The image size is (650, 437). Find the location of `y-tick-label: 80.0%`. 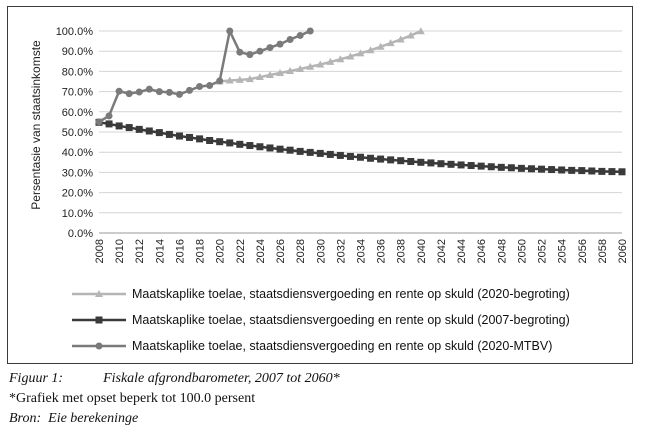

y-tick-label: 80.0% is located at coordinates (77, 72).